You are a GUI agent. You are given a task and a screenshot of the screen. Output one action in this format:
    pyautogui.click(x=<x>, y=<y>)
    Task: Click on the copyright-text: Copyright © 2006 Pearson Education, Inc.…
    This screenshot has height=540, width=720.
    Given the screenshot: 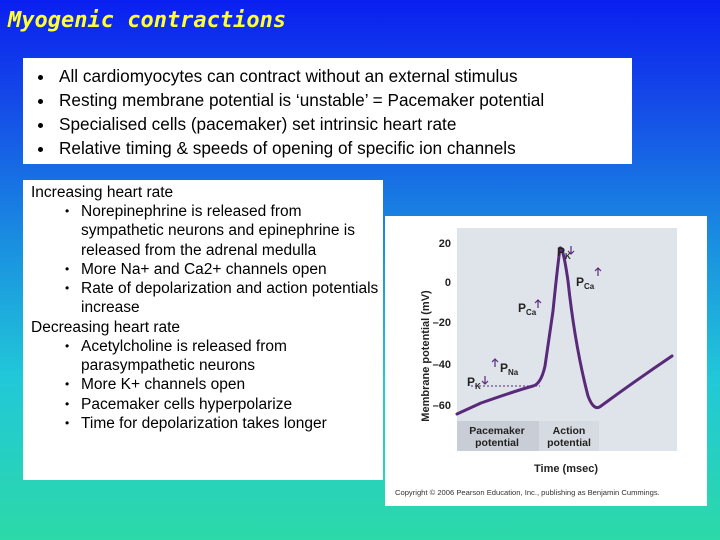 What is the action you would take?
    pyautogui.click(x=527, y=492)
    